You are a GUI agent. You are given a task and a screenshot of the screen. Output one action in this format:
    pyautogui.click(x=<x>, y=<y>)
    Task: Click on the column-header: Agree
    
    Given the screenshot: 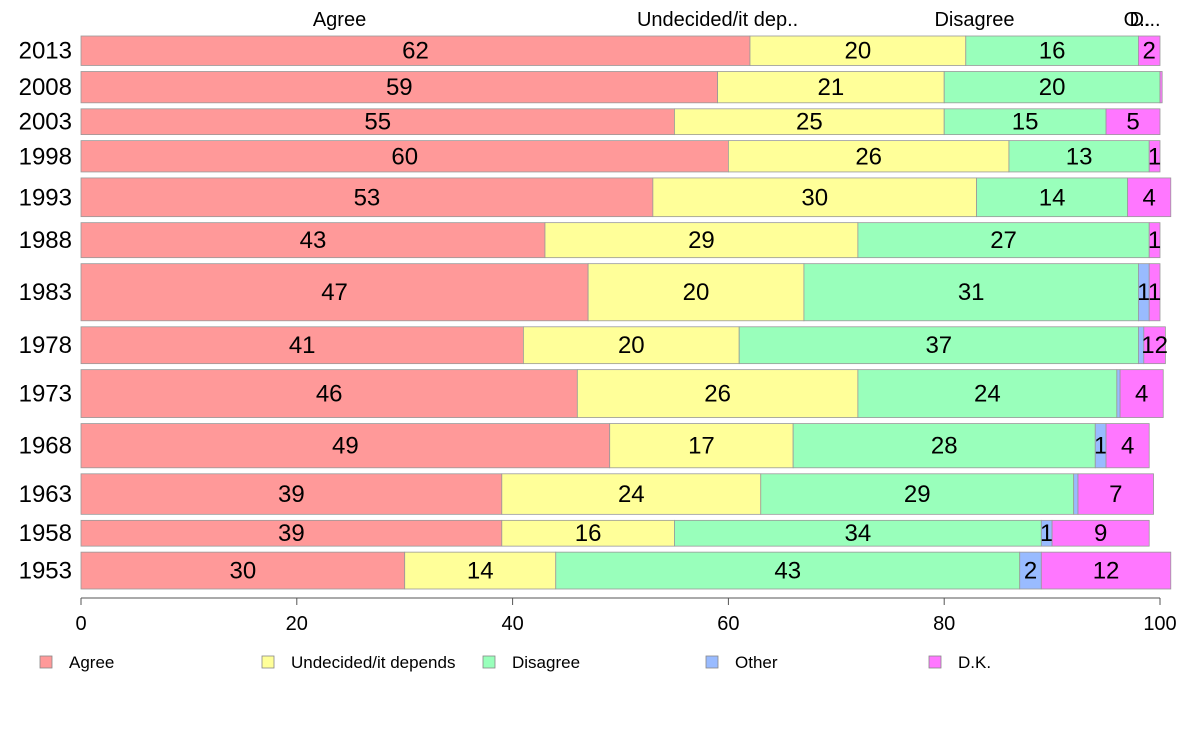 What is the action you would take?
    pyautogui.click(x=339, y=20)
    